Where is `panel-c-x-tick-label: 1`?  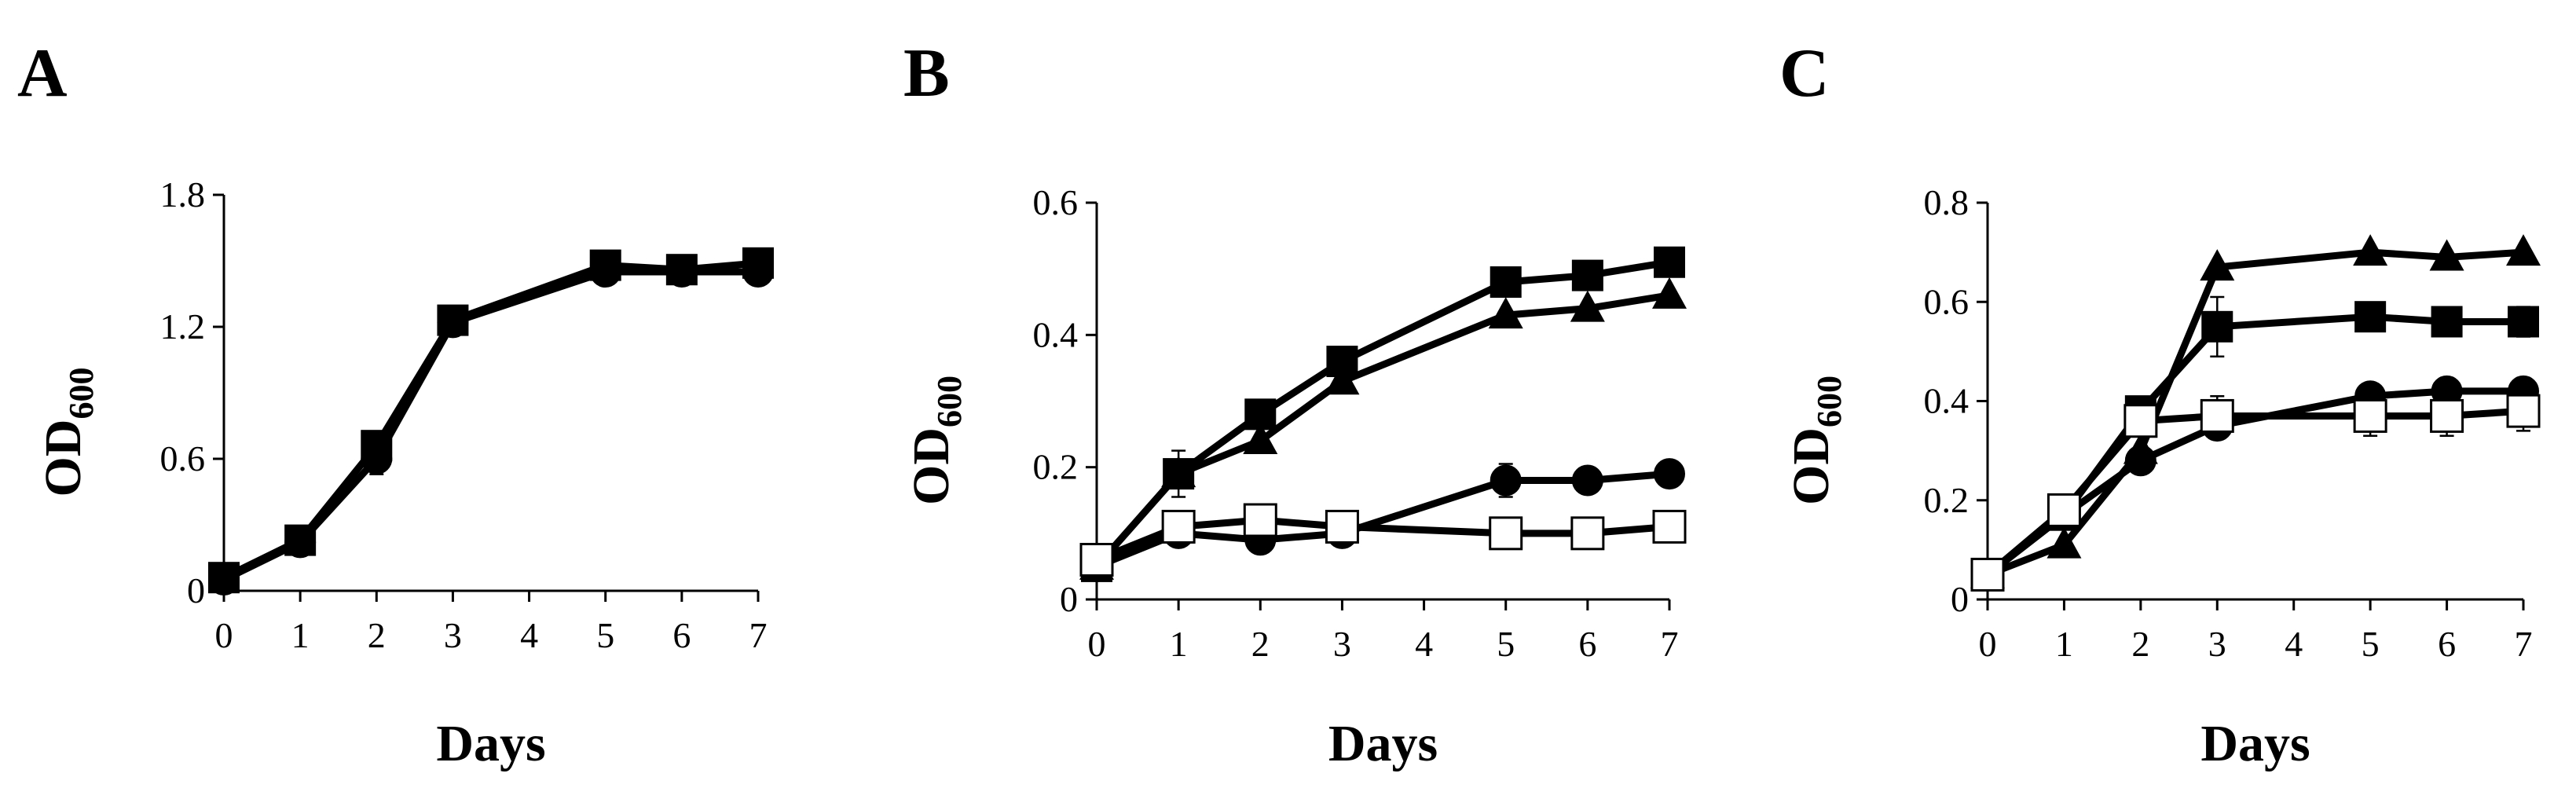
panel-c-x-tick-label: 1 is located at coordinates (2064, 644).